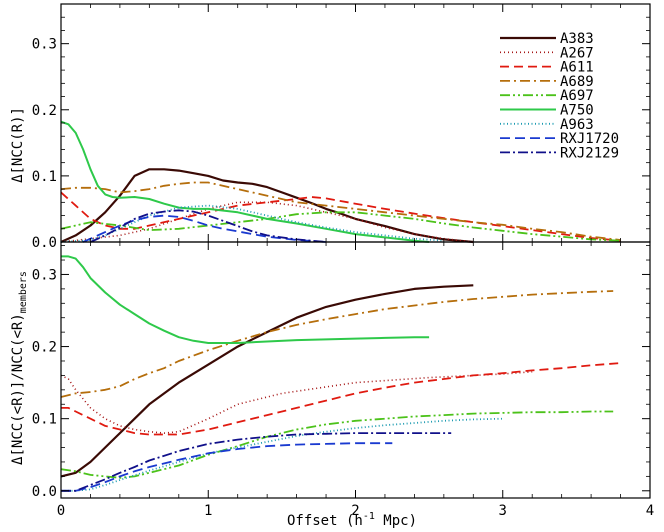 The height and width of the screenshot is (532, 664). What do you see at coordinates (44, 45) in the screenshot?
I see `top-y-tick-label: 0.3` at bounding box center [44, 45].